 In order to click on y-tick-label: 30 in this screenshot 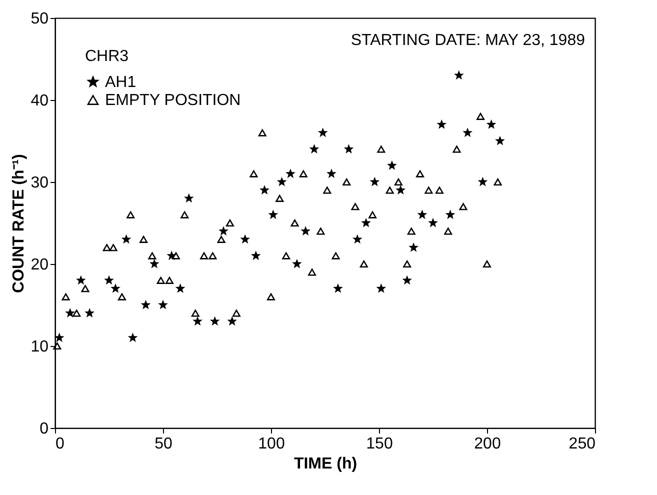, I will do `click(39, 183)`.